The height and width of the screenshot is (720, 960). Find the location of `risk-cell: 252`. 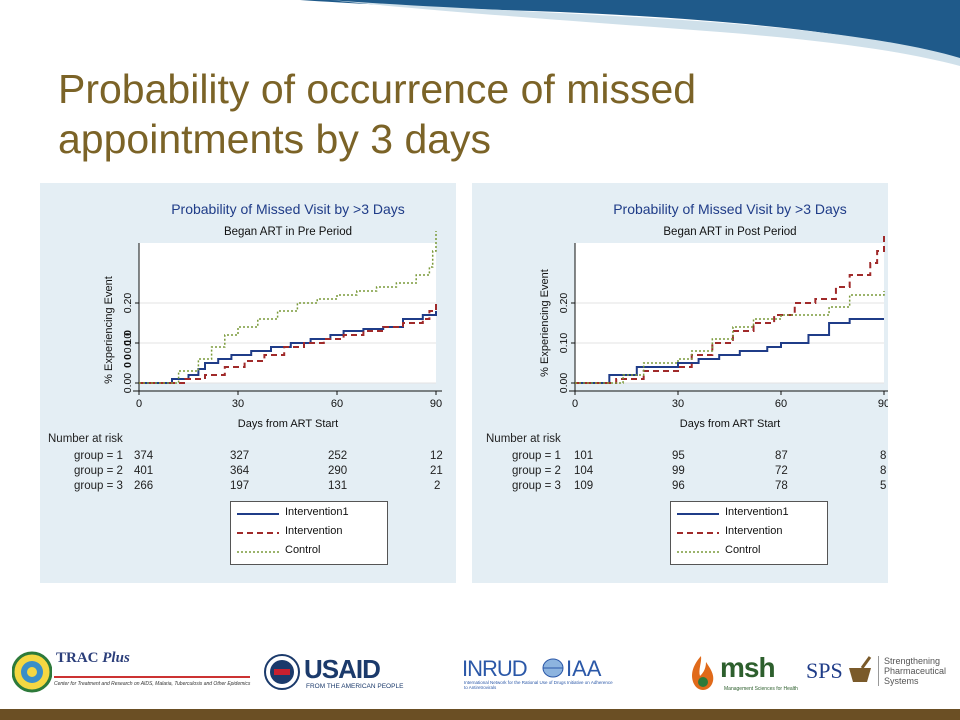

risk-cell: 252 is located at coordinates (338, 456).